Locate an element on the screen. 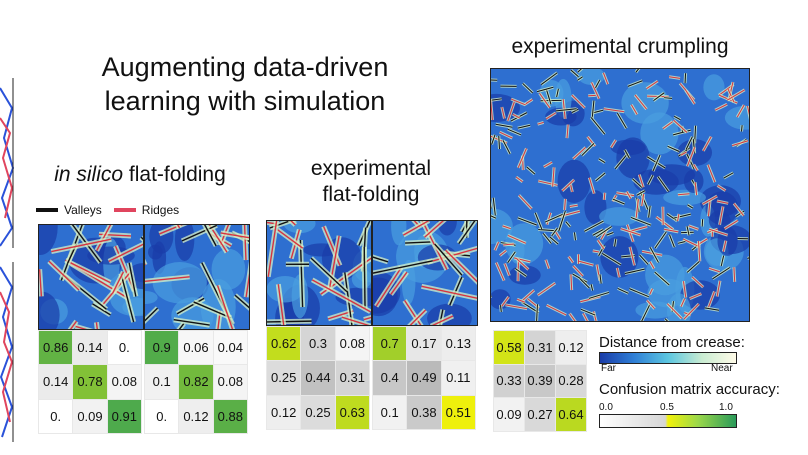 This screenshot has height=455, width=808. confusion-matrix-crumpling: 0.58 0.31 0.12 0.33 0.39 0.28 0.09 0.27 0.64 is located at coordinates (540, 381).